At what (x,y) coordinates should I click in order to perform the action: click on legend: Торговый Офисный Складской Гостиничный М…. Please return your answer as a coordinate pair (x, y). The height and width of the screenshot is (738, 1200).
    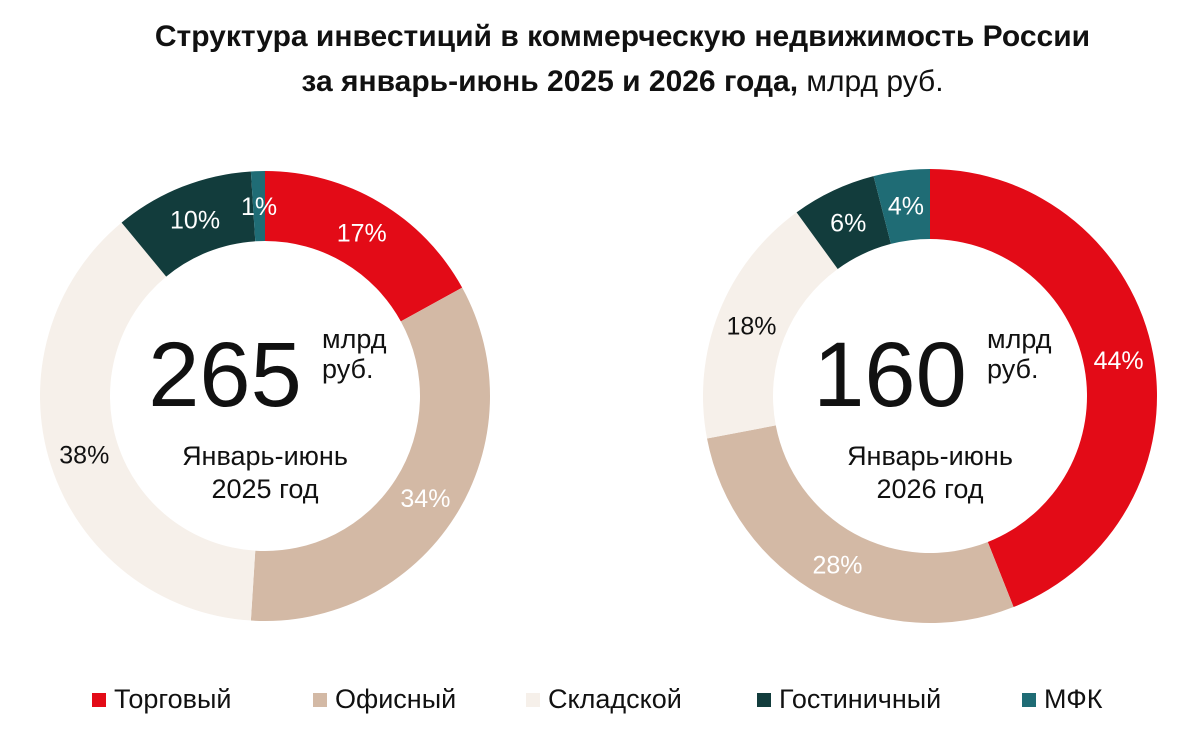
    Looking at the image, I should click on (600, 704).